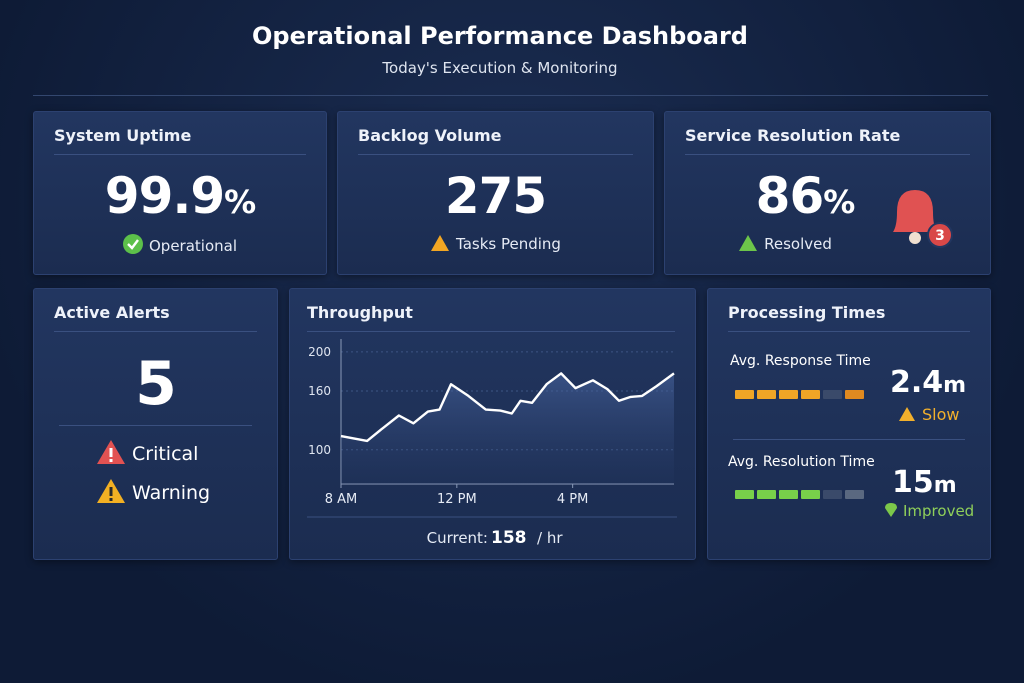  I want to click on metric: 99.9%, so click(180, 196).